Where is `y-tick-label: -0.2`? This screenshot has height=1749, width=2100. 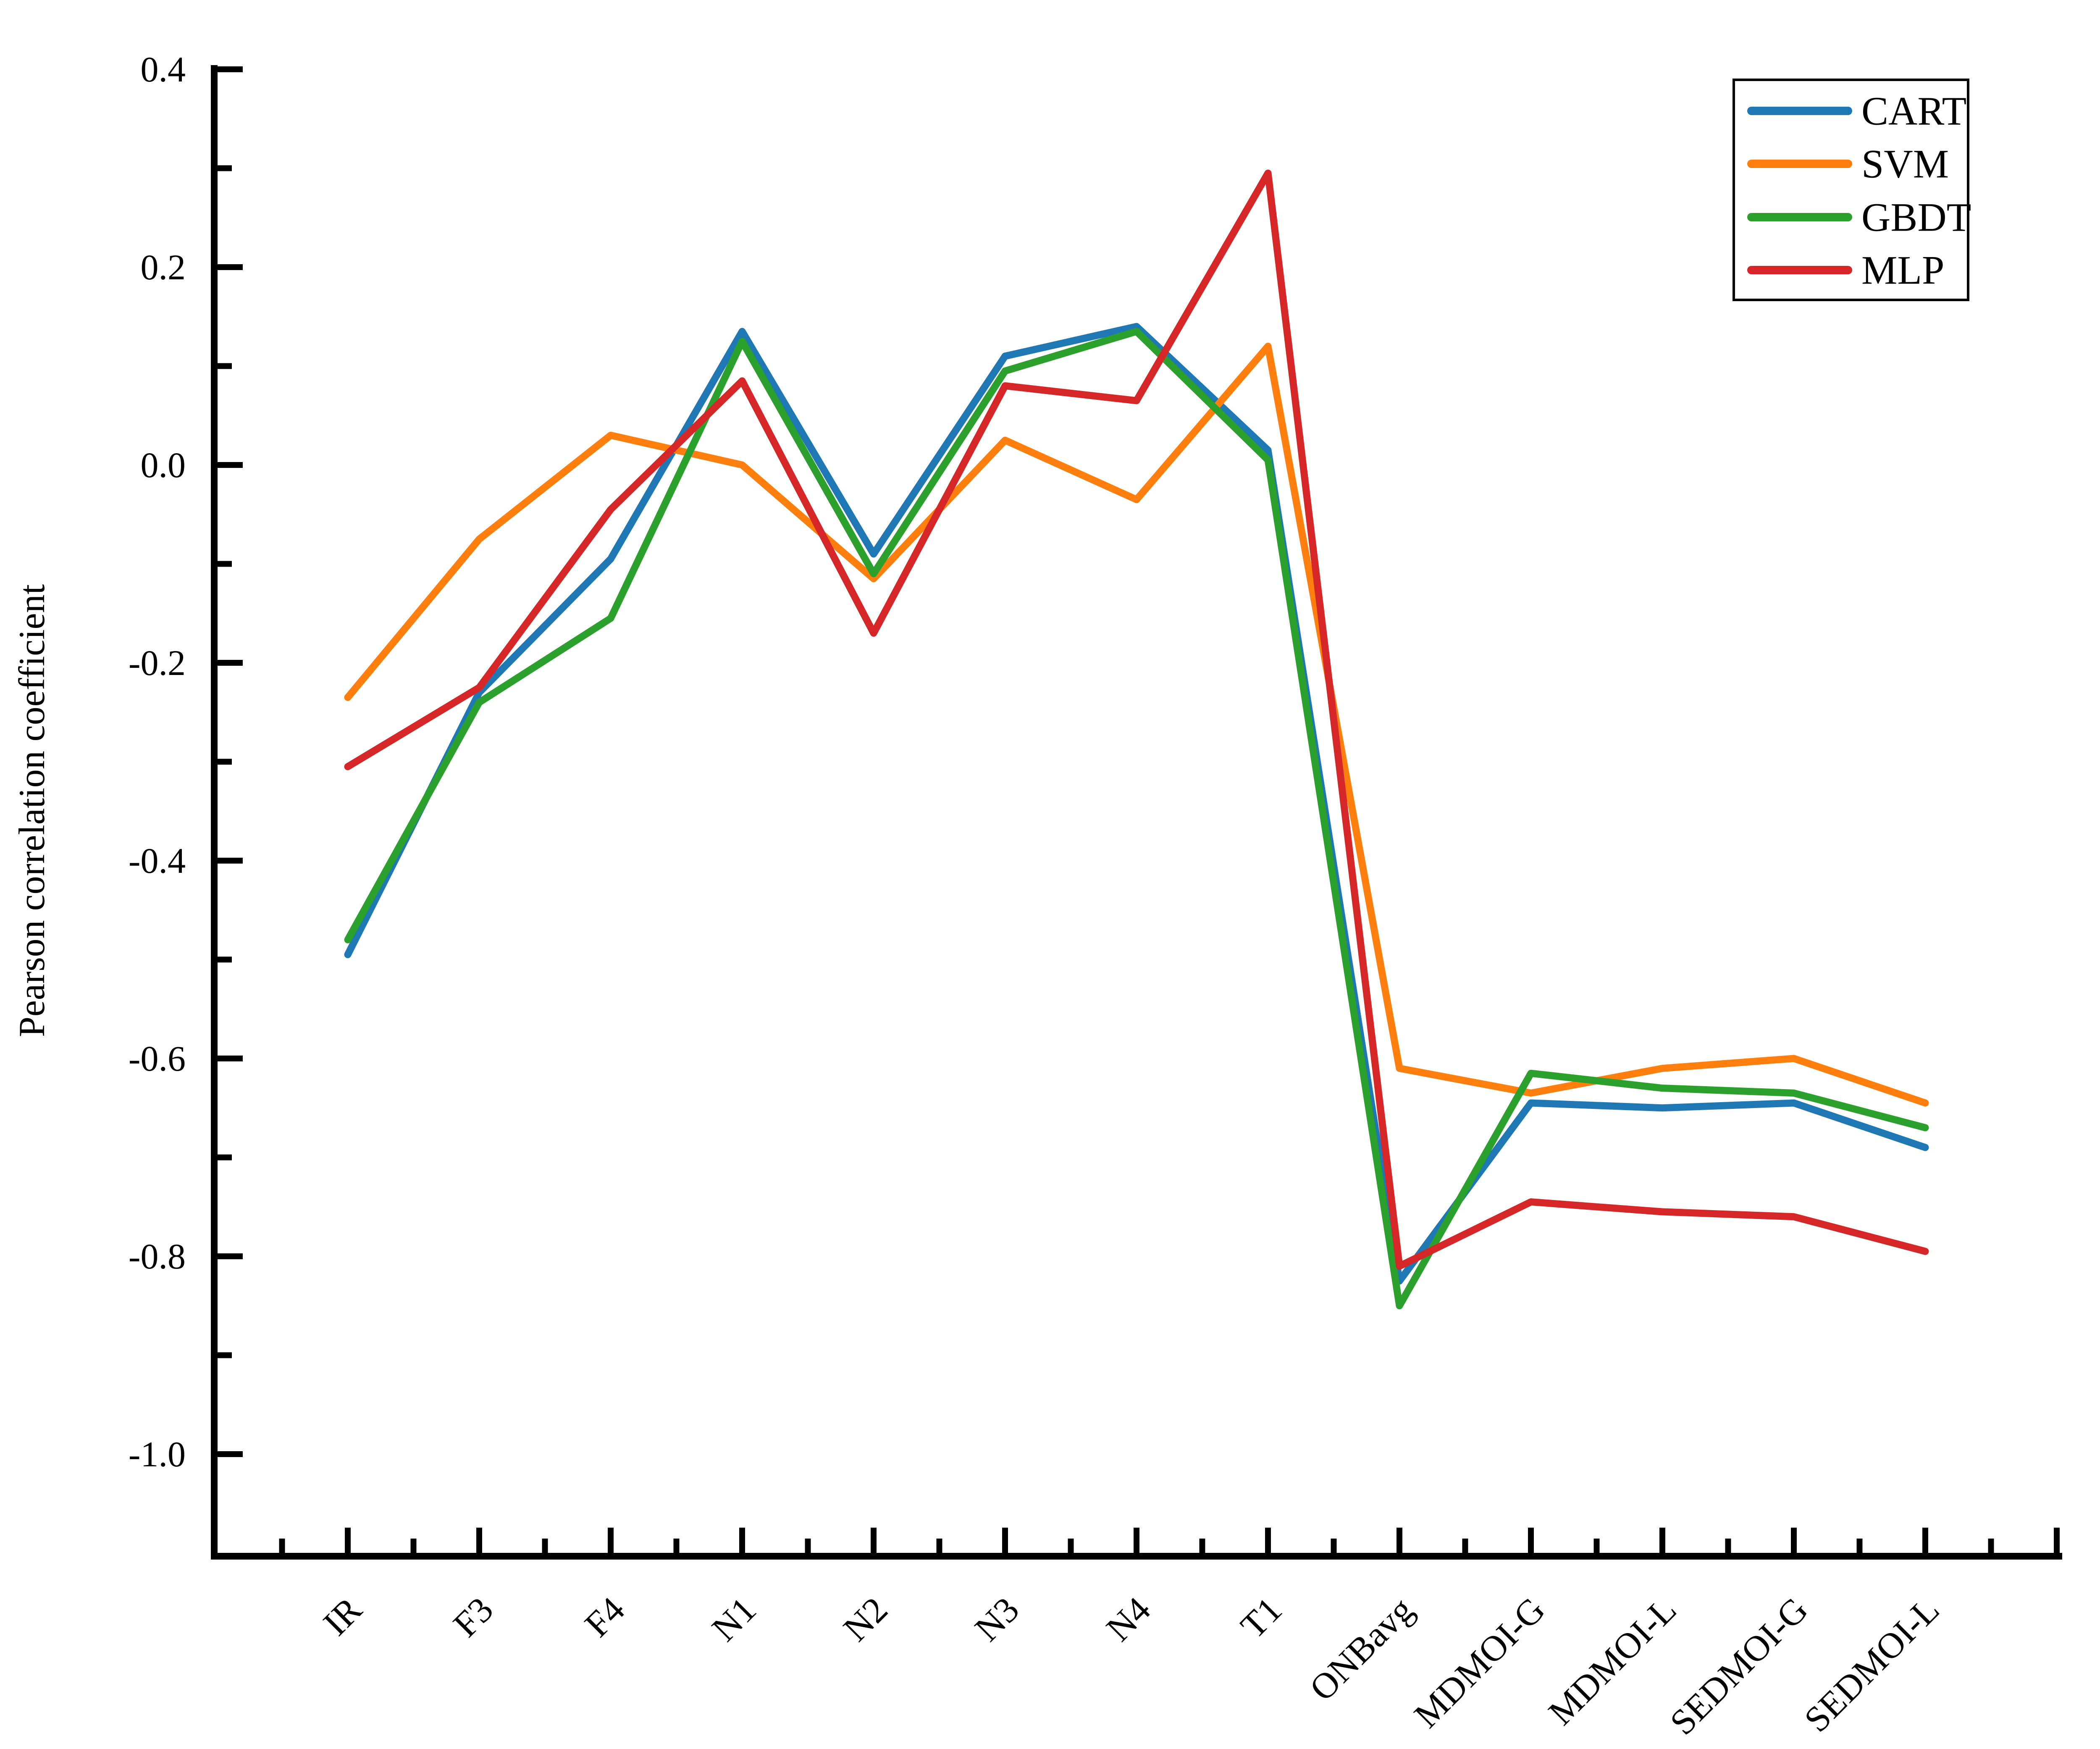 y-tick-label: -0.2 is located at coordinates (157, 663).